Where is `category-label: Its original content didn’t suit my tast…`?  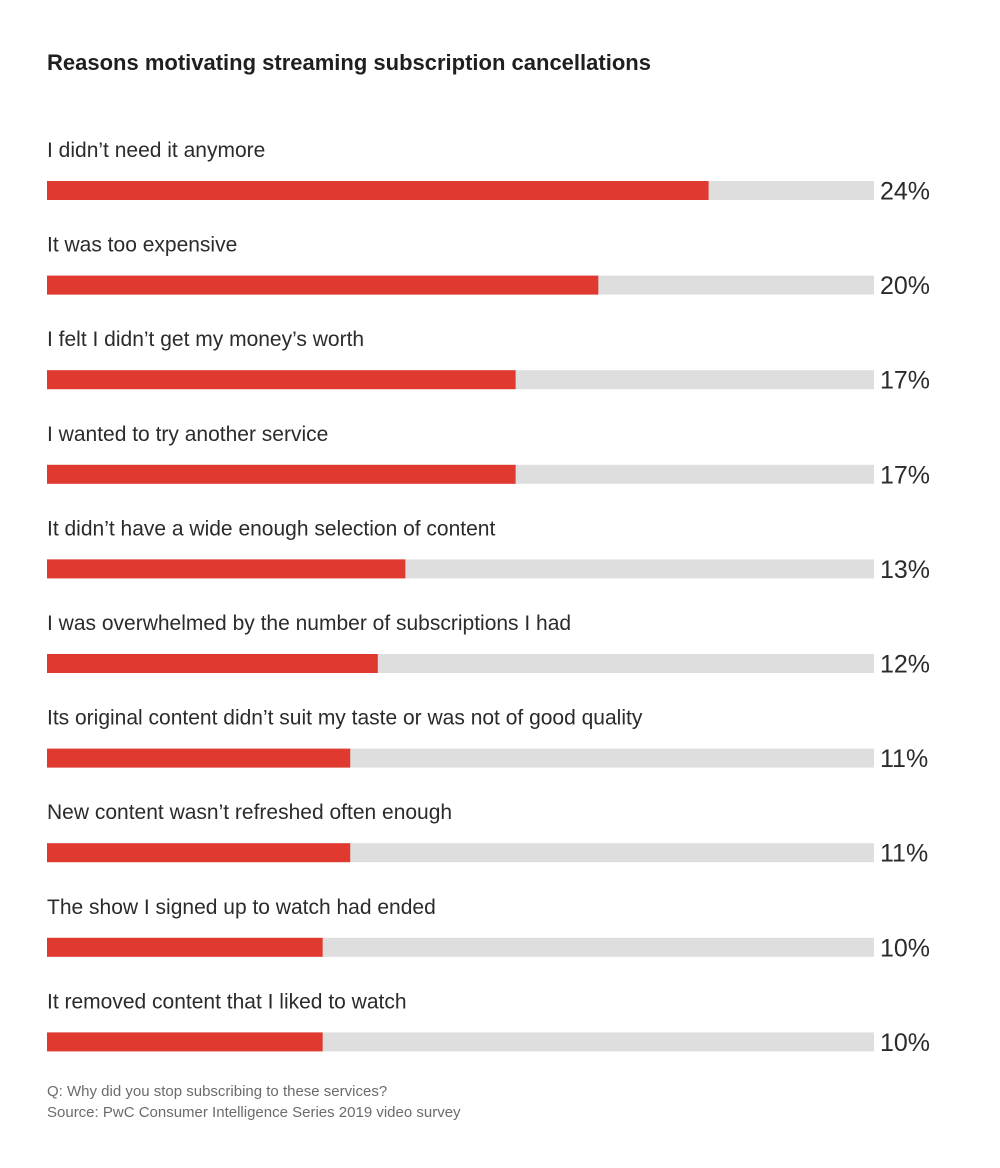 category-label: Its original content didn’t suit my tast… is located at coordinates (345, 718).